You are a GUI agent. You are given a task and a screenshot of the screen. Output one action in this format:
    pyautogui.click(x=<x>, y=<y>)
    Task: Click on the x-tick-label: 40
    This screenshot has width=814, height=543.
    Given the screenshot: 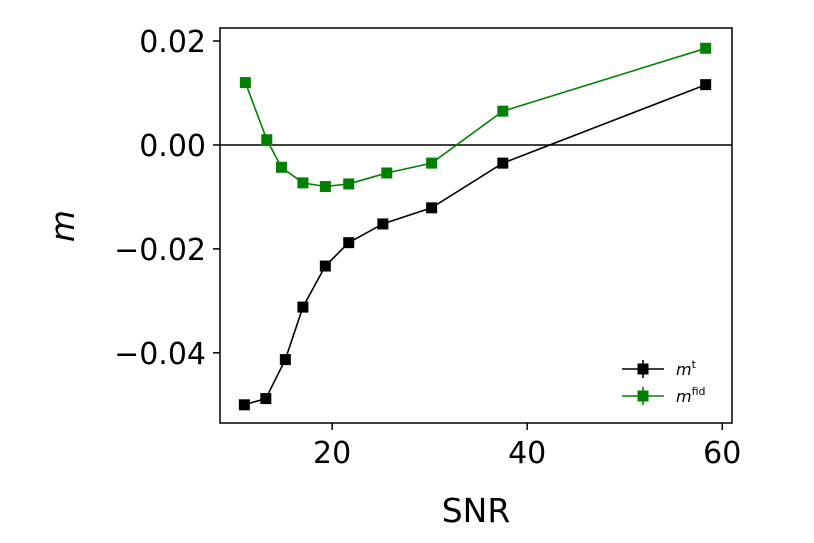 What is the action you would take?
    pyautogui.click(x=527, y=453)
    